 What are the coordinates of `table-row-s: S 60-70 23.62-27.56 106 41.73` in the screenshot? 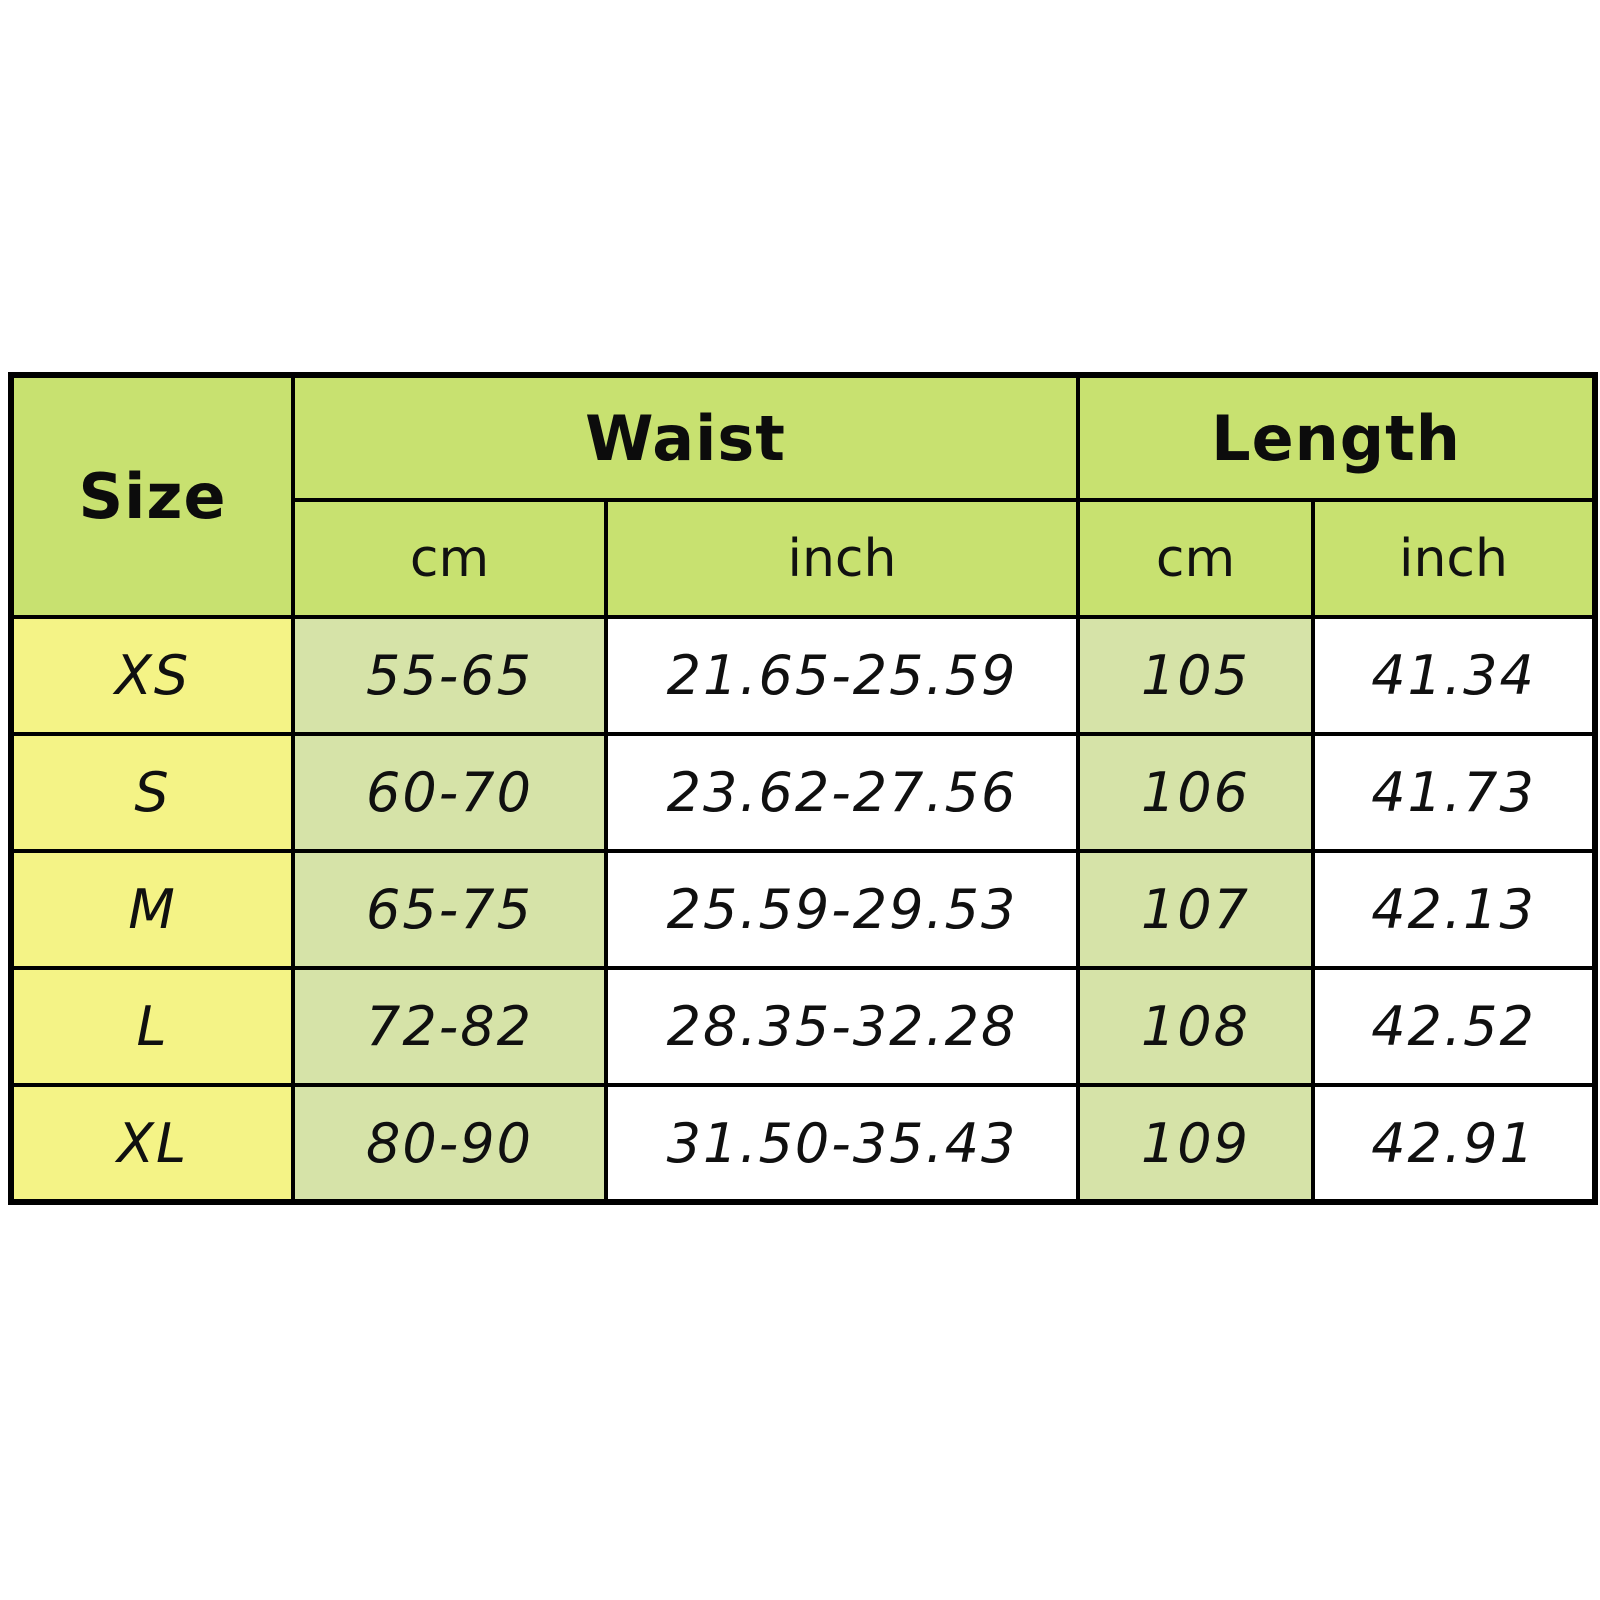 It's located at (803, 792).